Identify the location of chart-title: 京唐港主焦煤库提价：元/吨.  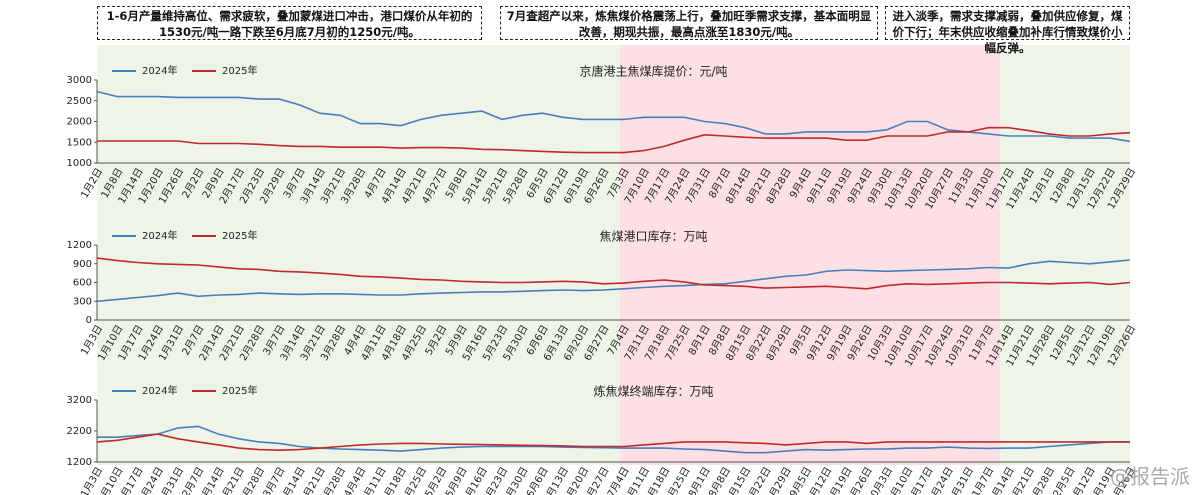
(653, 71).